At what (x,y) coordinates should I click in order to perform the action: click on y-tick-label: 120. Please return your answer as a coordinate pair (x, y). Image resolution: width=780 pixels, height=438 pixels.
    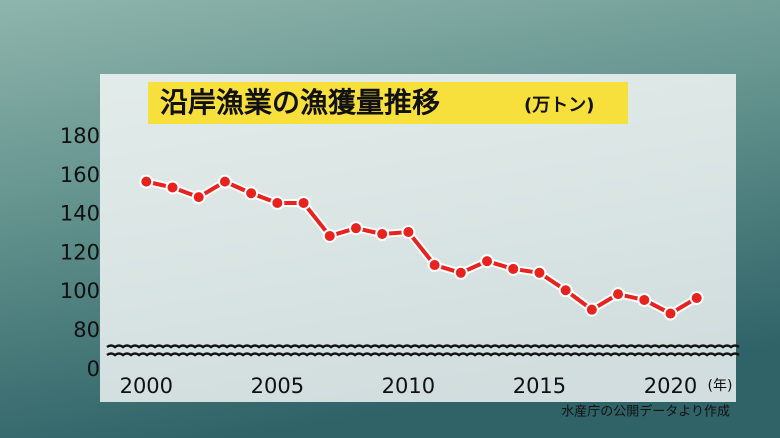
    Looking at the image, I should click on (80, 252).